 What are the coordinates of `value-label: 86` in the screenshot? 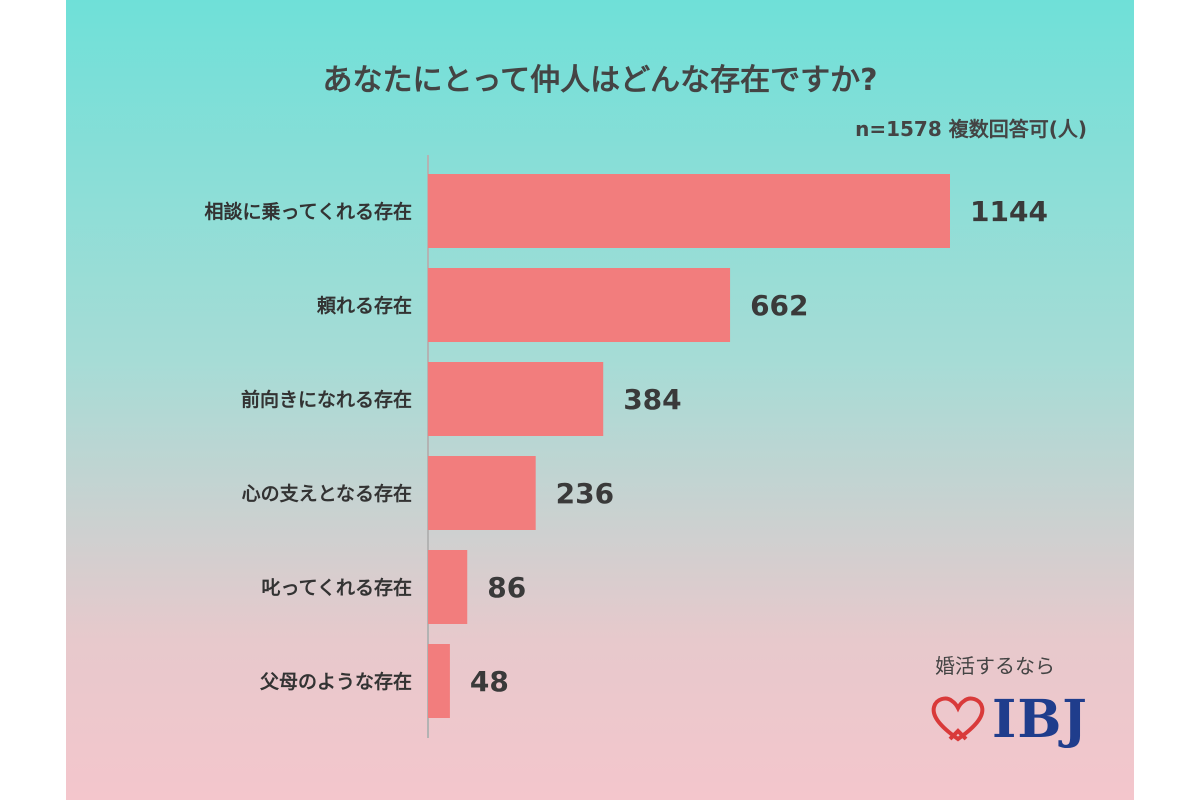 It's located at (506, 587).